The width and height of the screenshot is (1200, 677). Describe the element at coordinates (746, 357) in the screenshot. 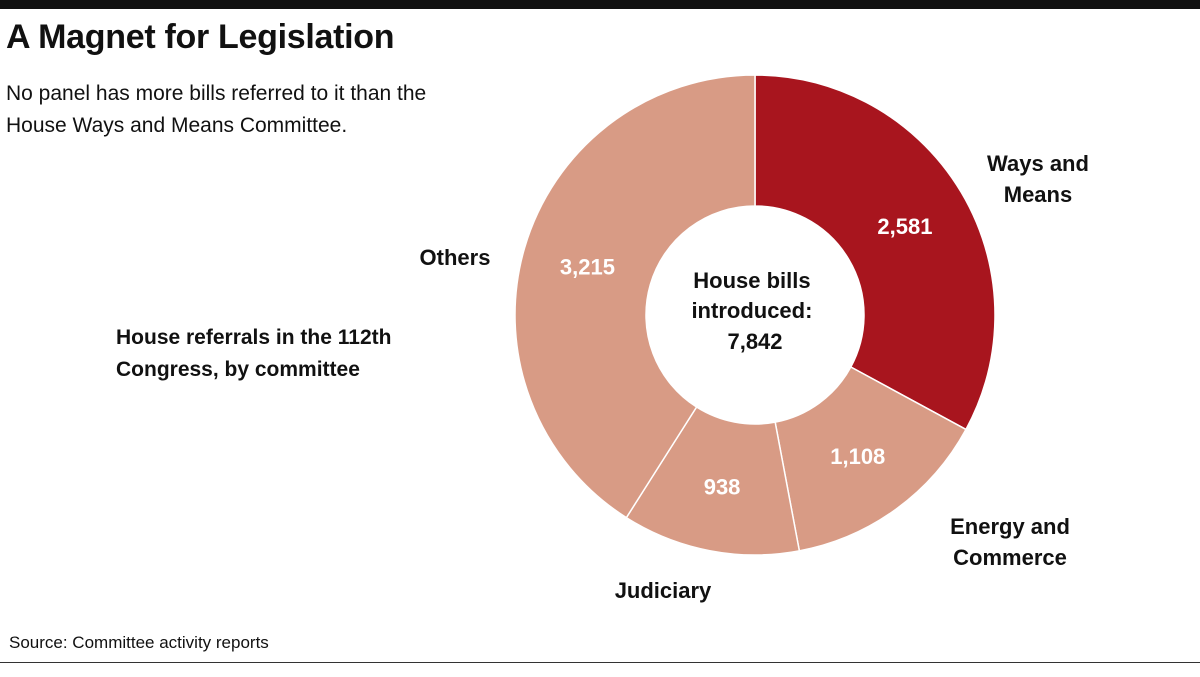

I see `slice-value-labels: 2,581 1,108 938 3,215` at that location.